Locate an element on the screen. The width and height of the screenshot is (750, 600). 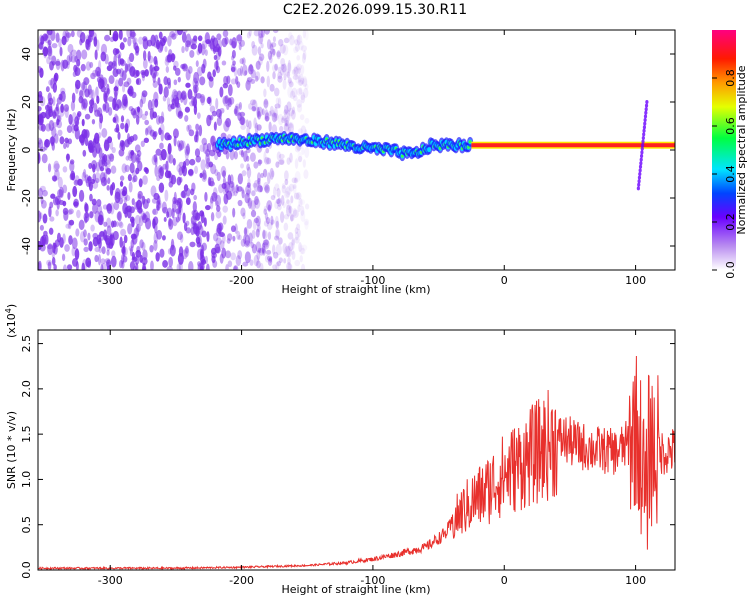
x-tick-label: -200 is located at coordinates (241, 580).